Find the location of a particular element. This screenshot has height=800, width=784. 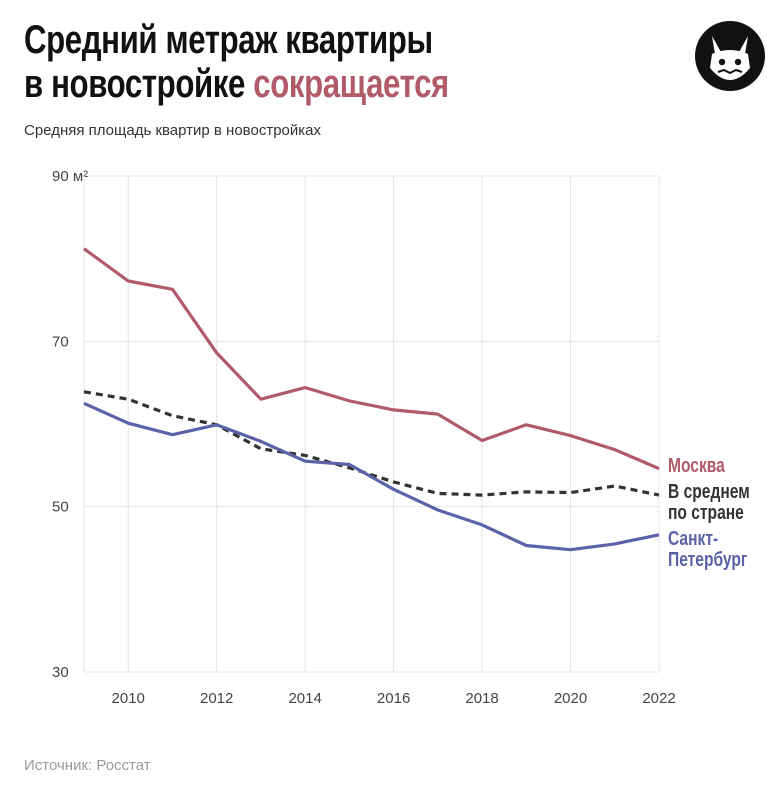

series-label: В среднем is located at coordinates (709, 491).